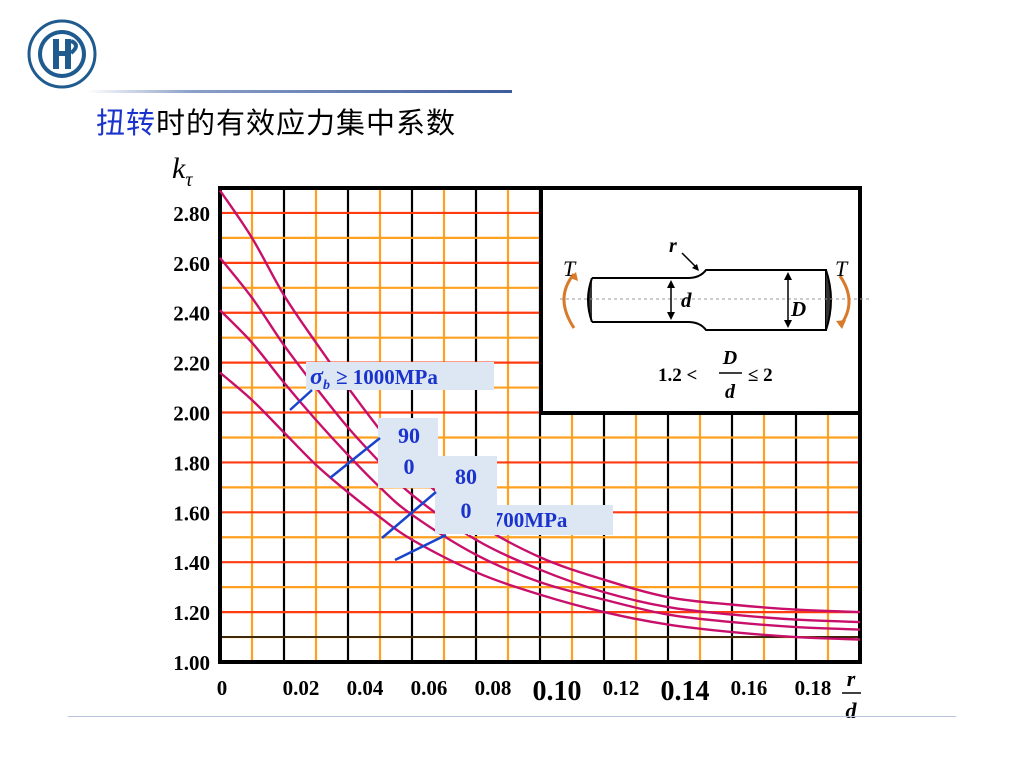  What do you see at coordinates (365, 688) in the screenshot?
I see `x-tick-label: 0.04` at bounding box center [365, 688].